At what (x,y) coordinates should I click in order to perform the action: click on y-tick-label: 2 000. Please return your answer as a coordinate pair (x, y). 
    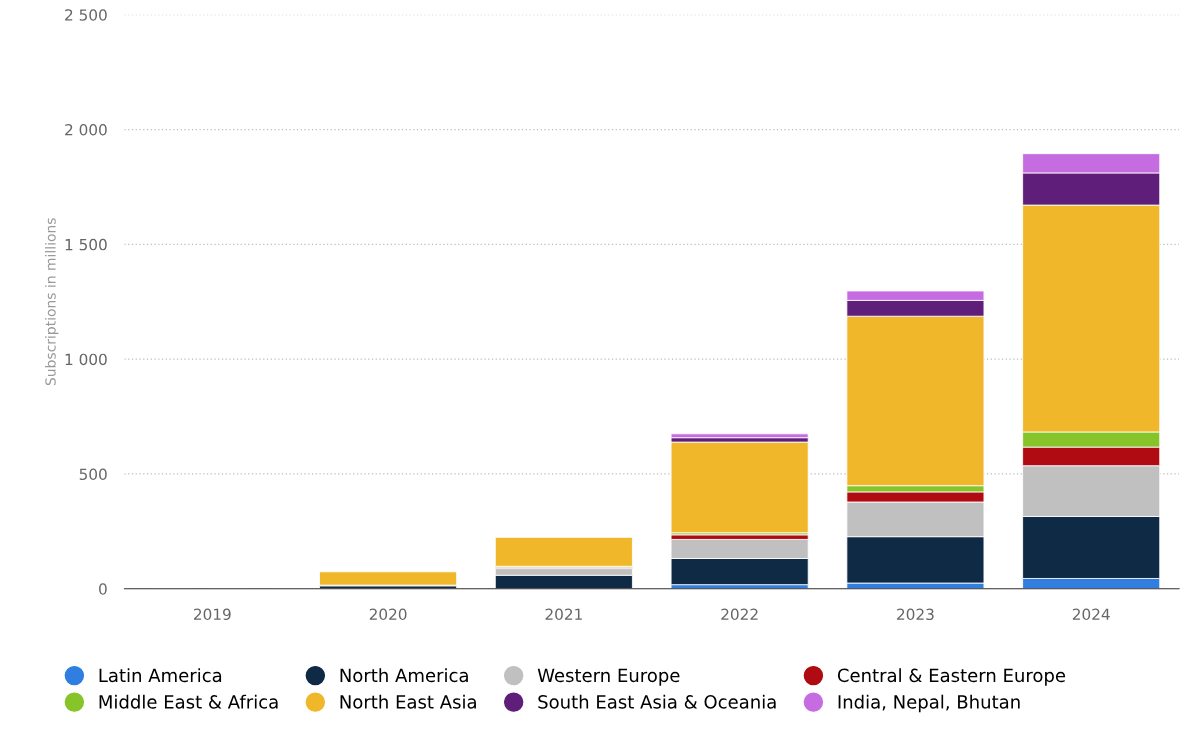
    Looking at the image, I should click on (86, 130).